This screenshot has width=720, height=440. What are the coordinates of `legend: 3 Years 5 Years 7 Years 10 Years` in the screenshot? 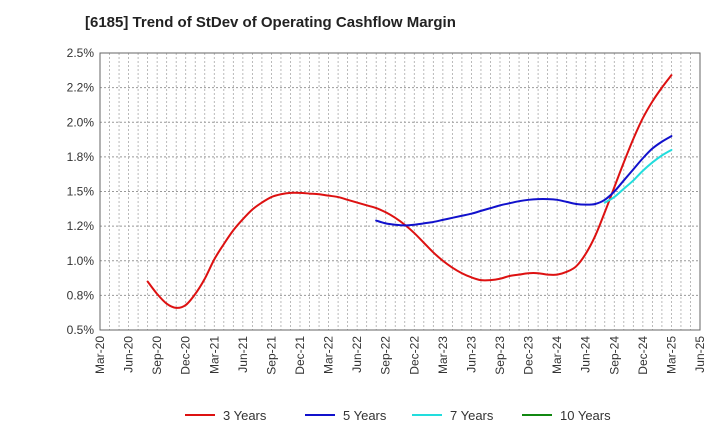 It's located at (398, 415).